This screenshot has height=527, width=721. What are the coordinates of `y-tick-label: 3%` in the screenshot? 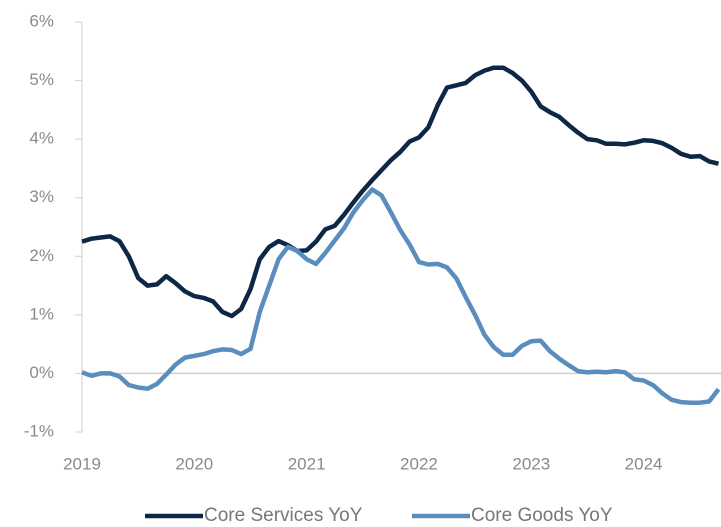 It's located at (41, 196).